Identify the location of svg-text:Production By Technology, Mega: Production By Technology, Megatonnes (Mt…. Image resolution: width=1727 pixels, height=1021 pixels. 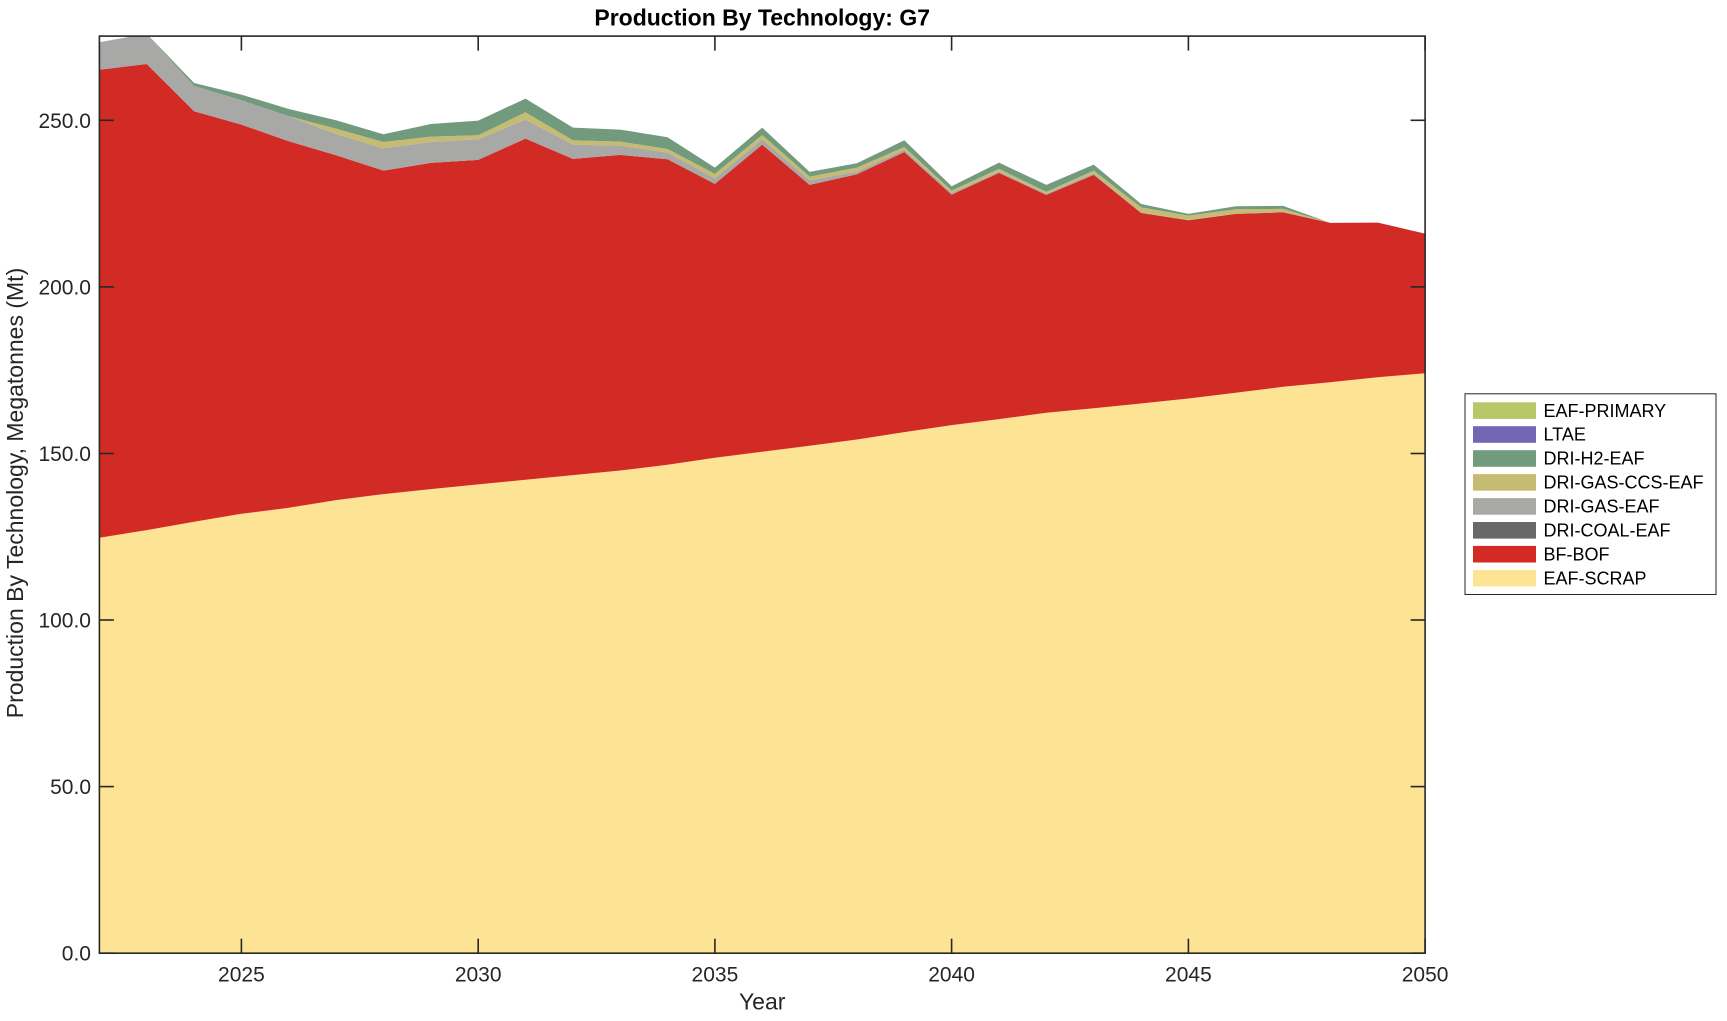
(15, 493).